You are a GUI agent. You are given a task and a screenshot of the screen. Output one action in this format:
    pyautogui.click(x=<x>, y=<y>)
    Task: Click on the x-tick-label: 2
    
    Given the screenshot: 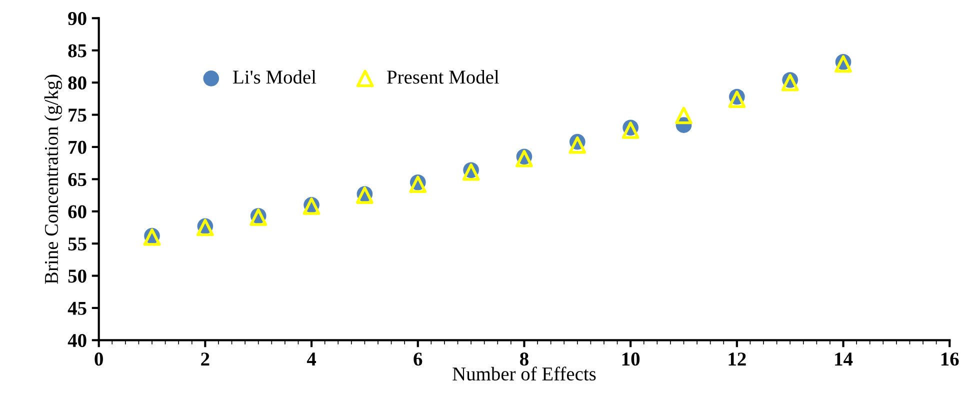 What is the action you would take?
    pyautogui.click(x=205, y=359)
    